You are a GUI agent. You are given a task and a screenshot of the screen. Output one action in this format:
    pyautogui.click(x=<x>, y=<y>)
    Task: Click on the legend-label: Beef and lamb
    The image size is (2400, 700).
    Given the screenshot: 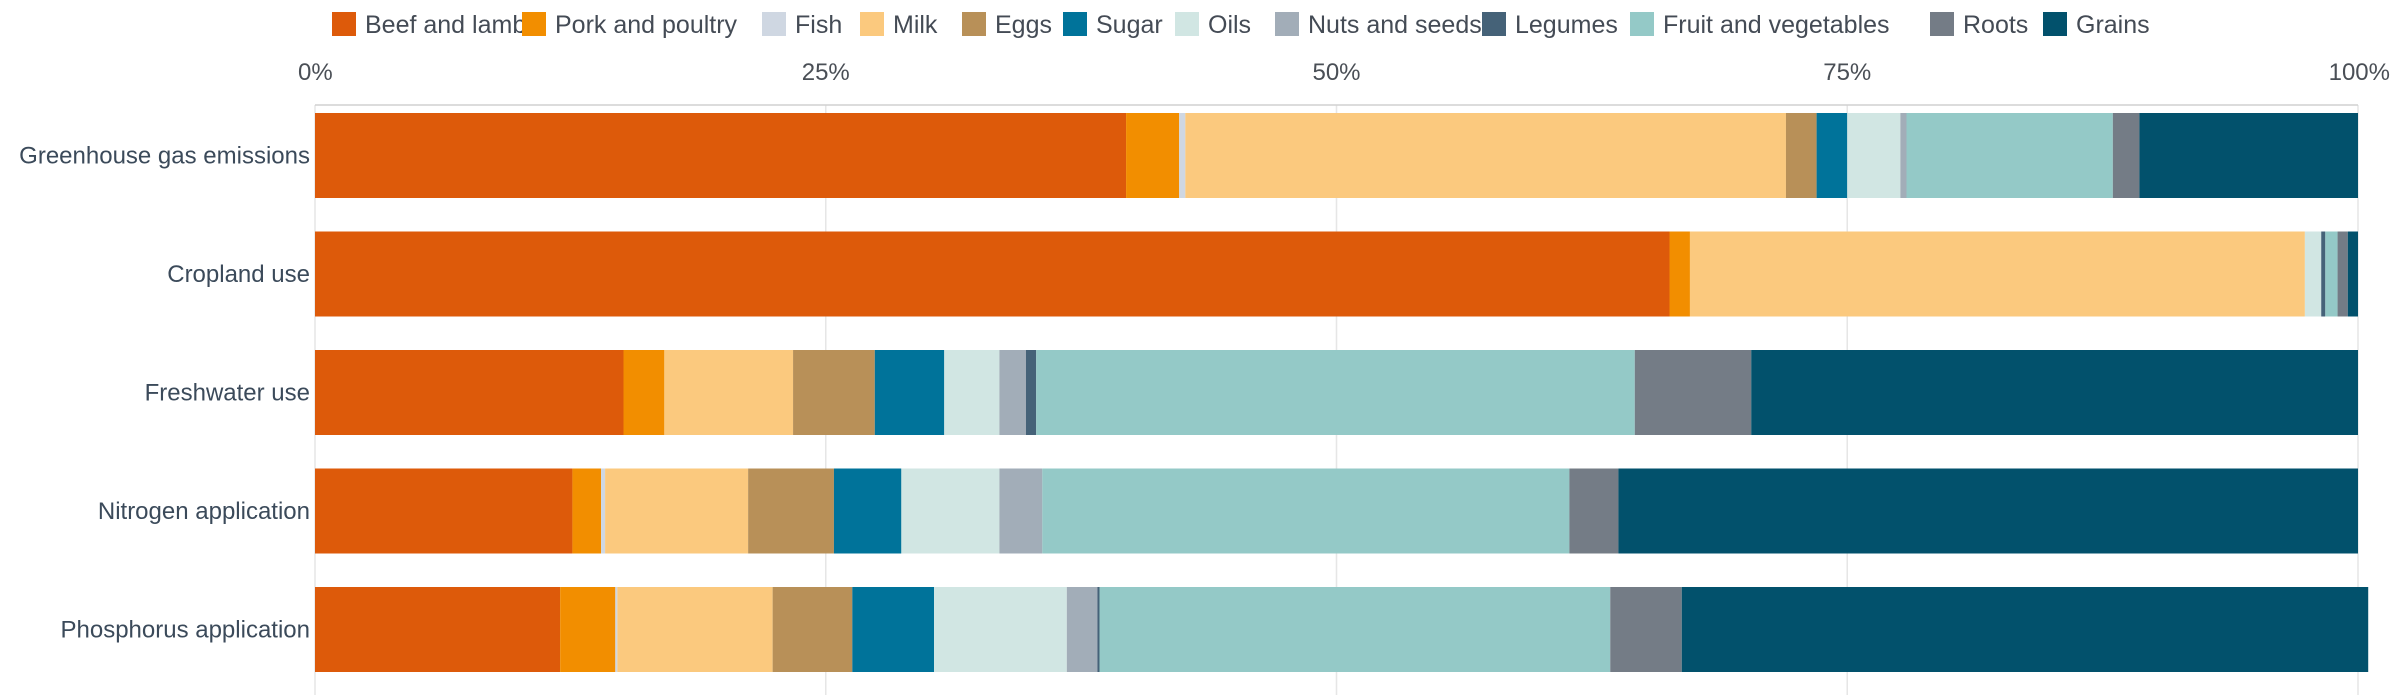 What is the action you would take?
    pyautogui.click(x=445, y=25)
    